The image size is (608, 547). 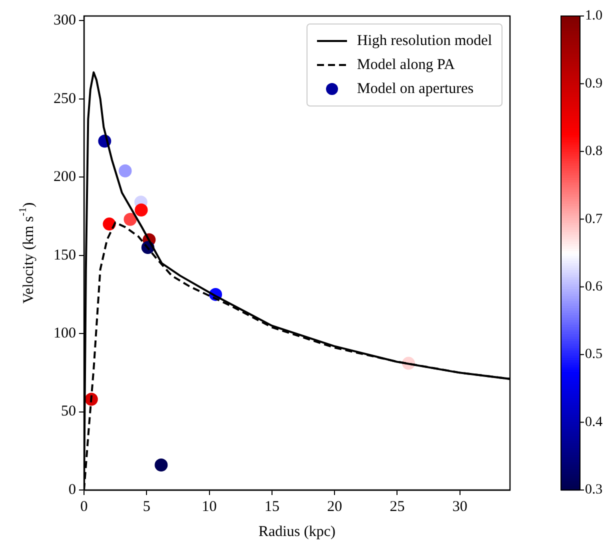 I want to click on x-tick-label: 5, so click(x=146, y=506).